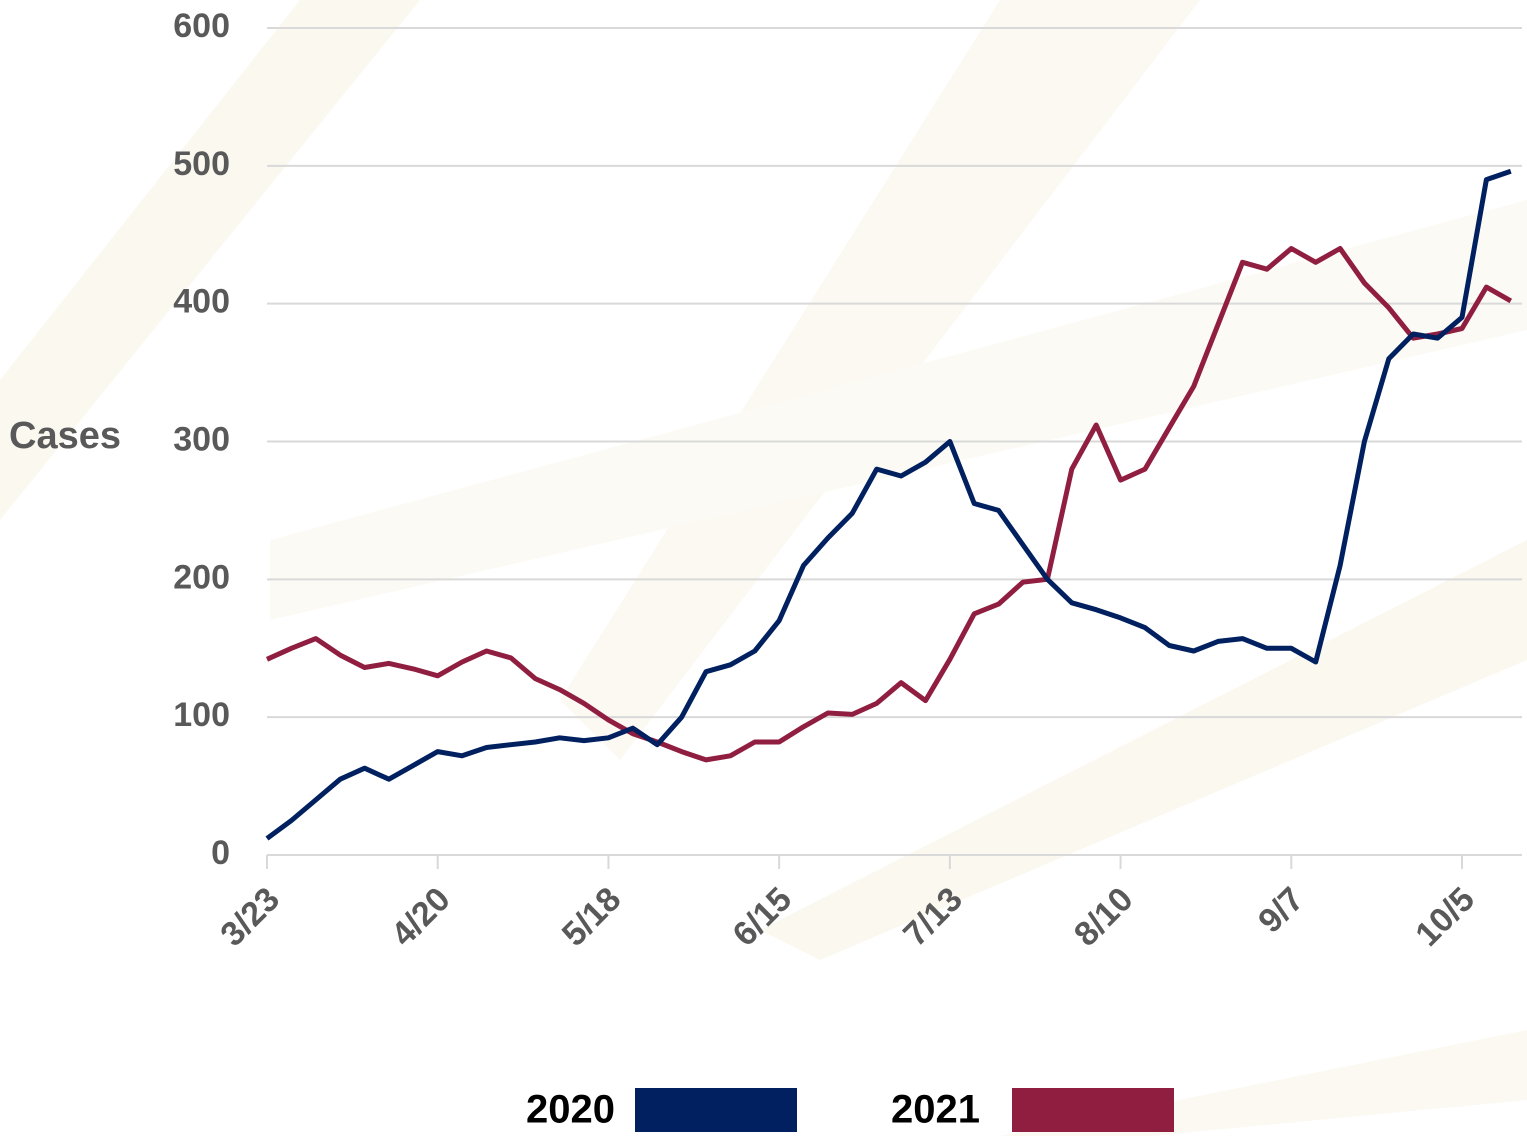 This screenshot has width=1527, height=1136. What do you see at coordinates (201, 439) in the screenshot?
I see `y-tick-label: 300` at bounding box center [201, 439].